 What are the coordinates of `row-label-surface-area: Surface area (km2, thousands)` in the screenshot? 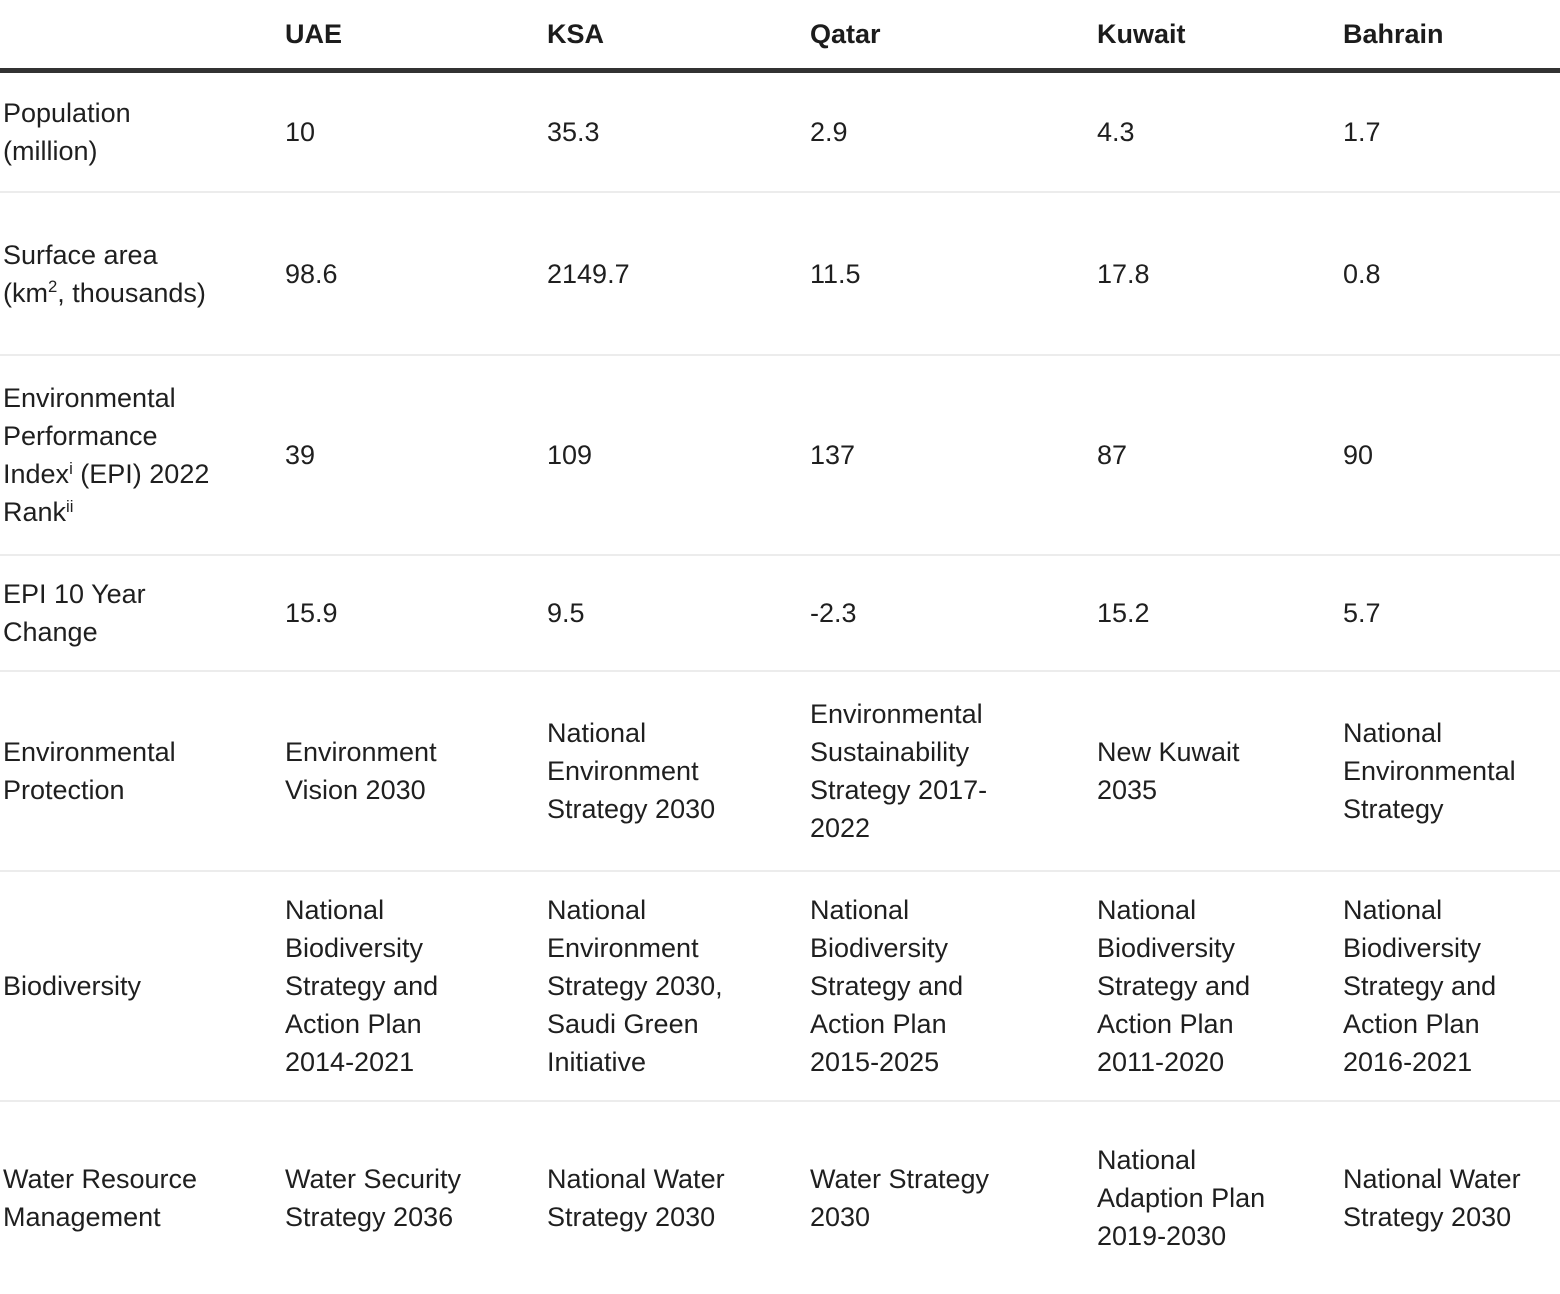 It's located at (104, 273).